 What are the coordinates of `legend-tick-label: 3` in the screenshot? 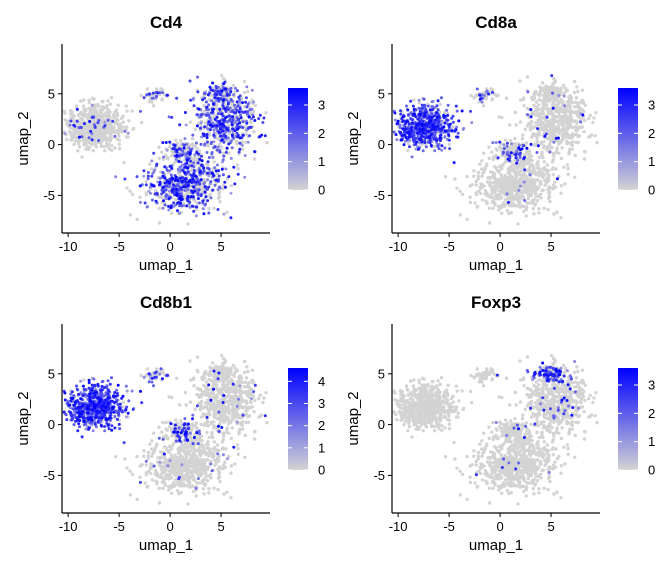 It's located at (321, 105).